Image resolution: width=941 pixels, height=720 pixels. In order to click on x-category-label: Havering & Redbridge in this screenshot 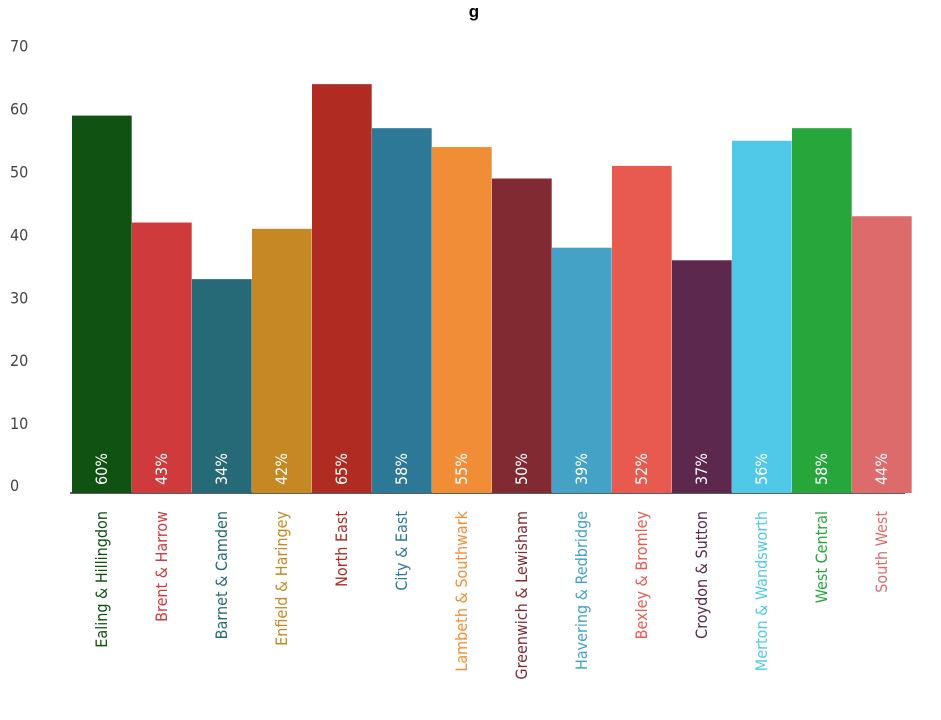, I will do `click(581, 590)`.